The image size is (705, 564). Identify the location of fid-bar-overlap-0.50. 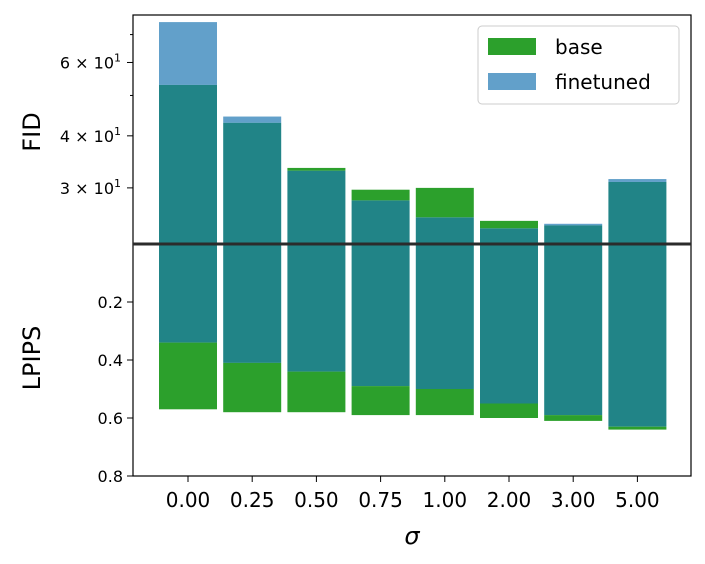
(316, 207).